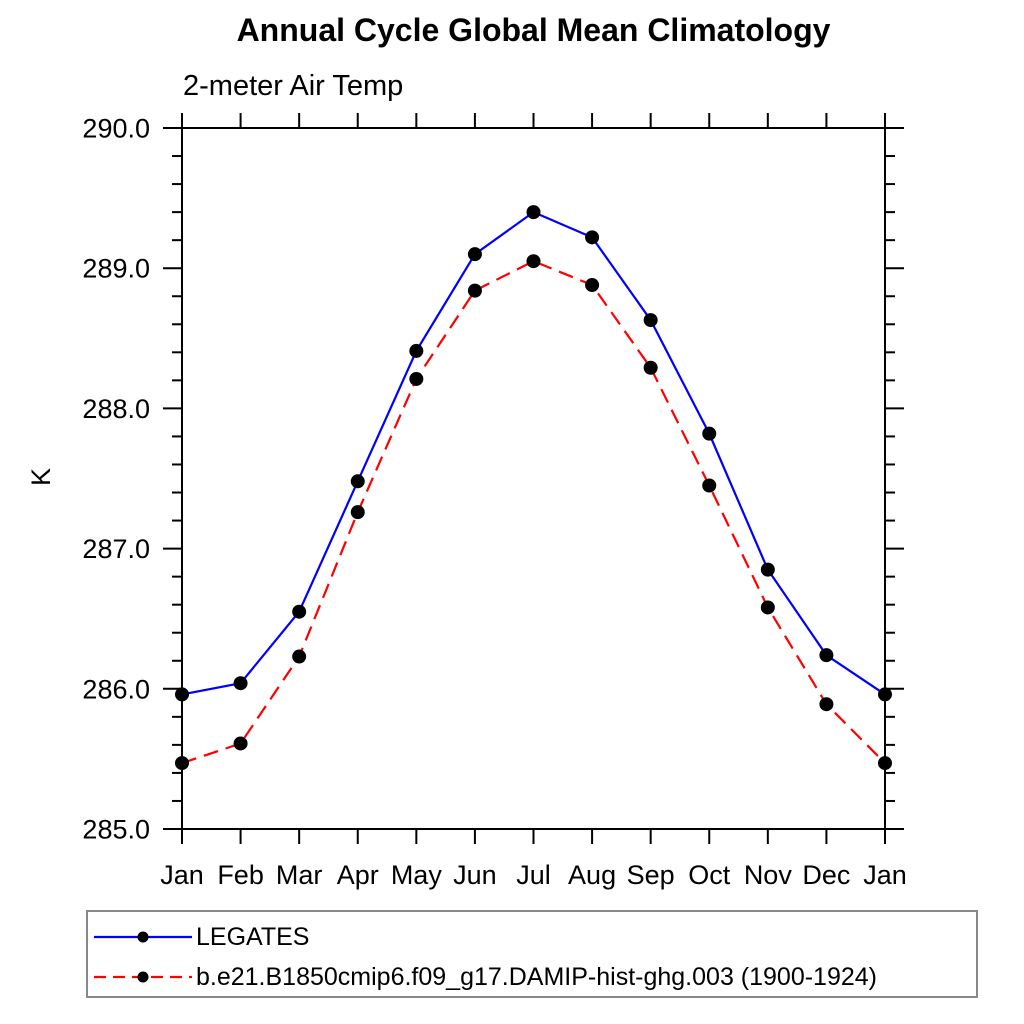 The width and height of the screenshot is (1024, 1024). What do you see at coordinates (651, 875) in the screenshot?
I see `x-tick-label: Sep` at bounding box center [651, 875].